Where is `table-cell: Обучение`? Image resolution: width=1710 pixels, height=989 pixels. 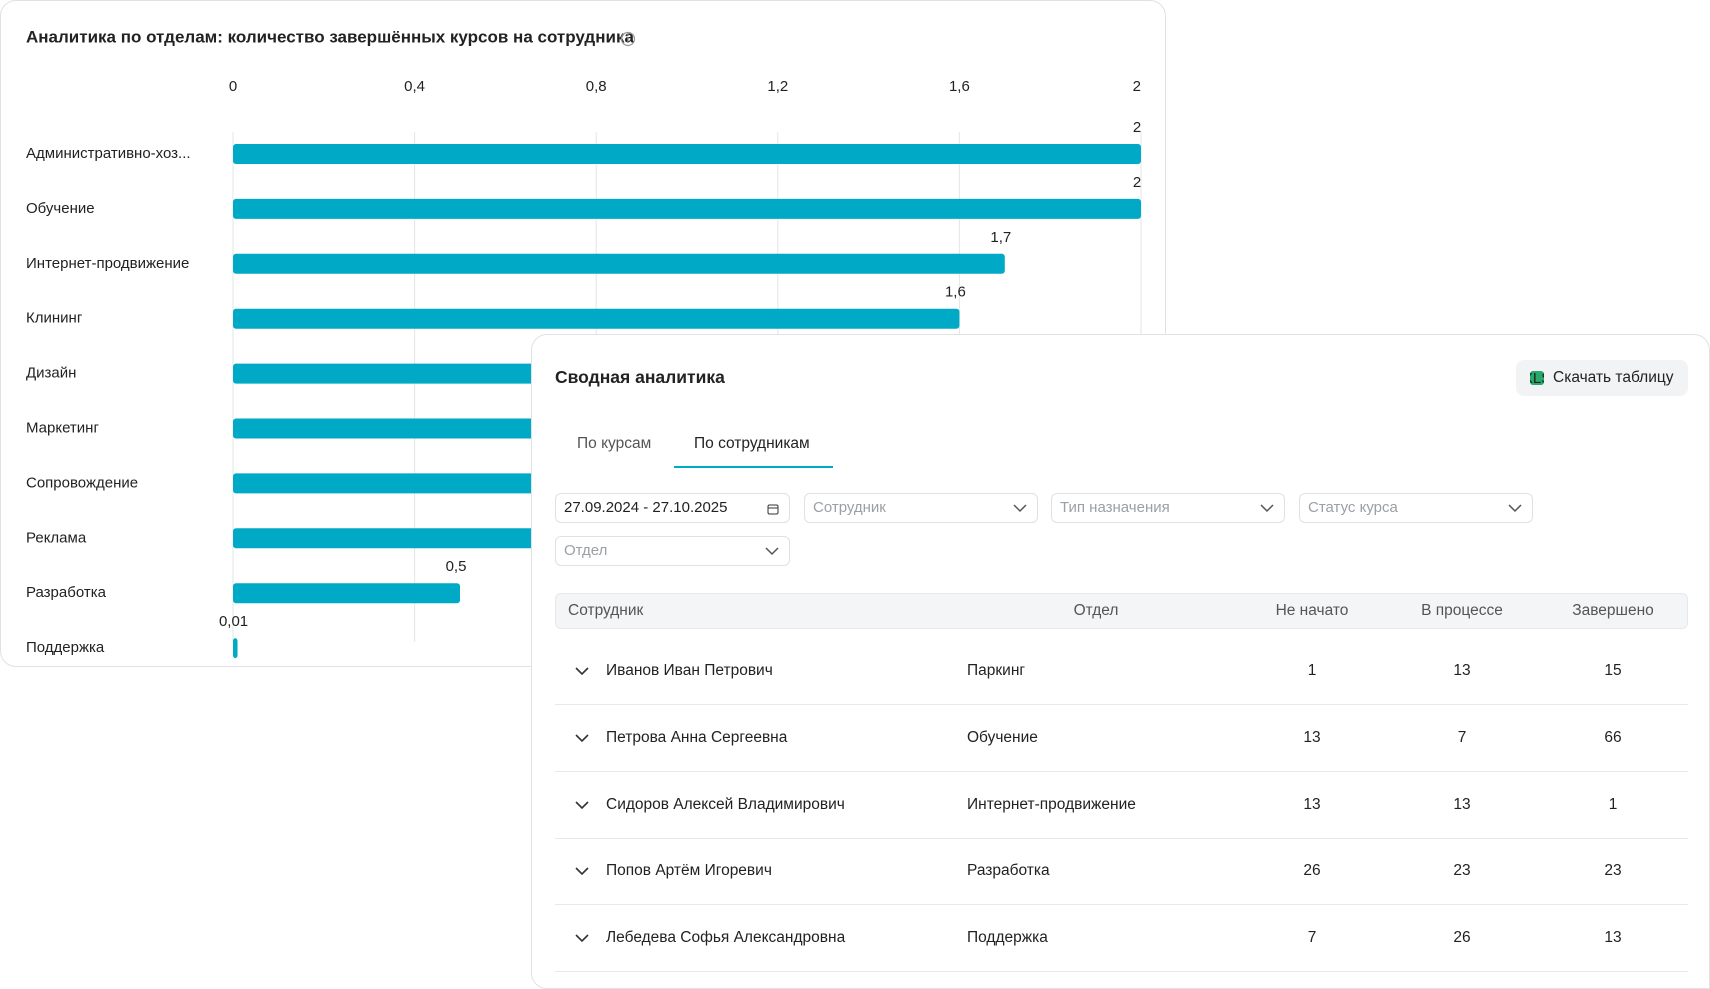
table-cell: Обучение is located at coordinates (1002, 737).